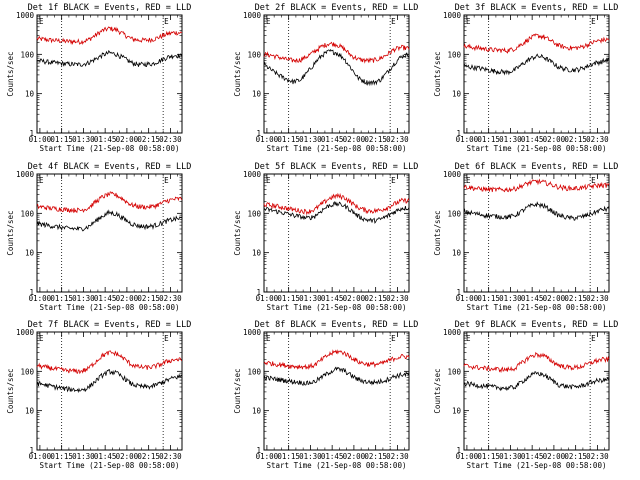 Image resolution: width=640 pixels, height=480 pixels. What do you see at coordinates (537, 325) in the screenshot?
I see `chart-title: Det 9f BLACK = Events, RED = LLD` at bounding box center [537, 325].